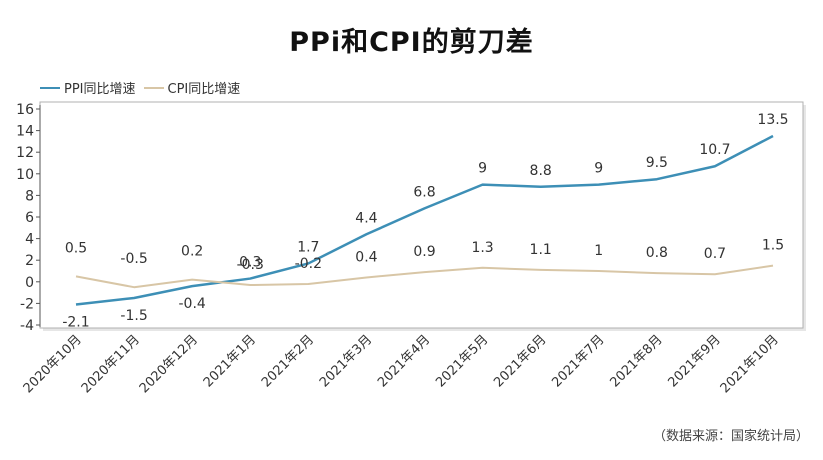  I want to click on y-tick-label: 2, so click(29, 261).